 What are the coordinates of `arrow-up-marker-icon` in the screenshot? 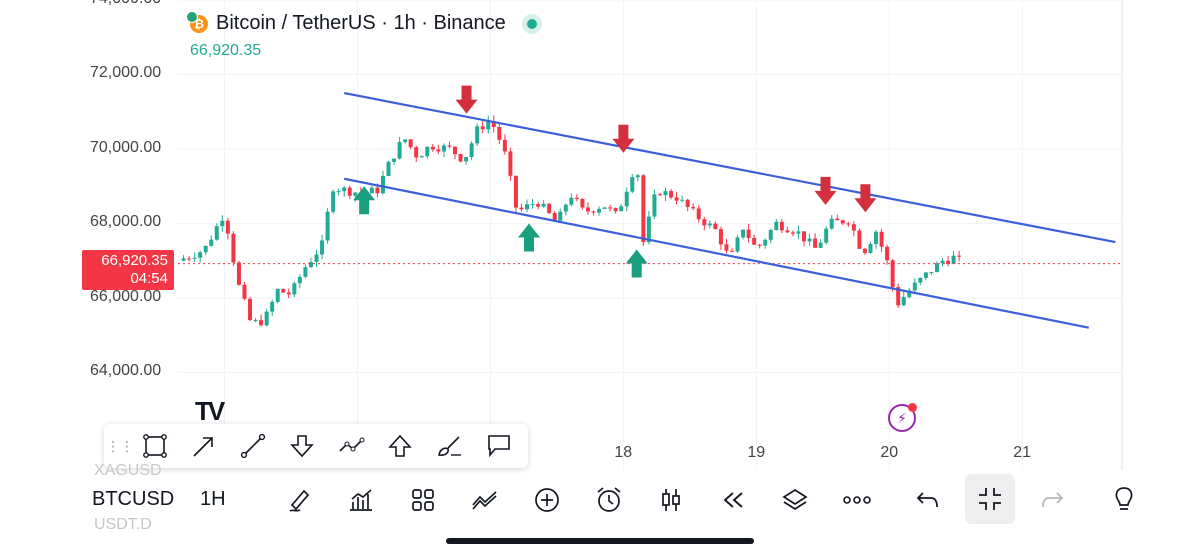 It's located at (399, 446).